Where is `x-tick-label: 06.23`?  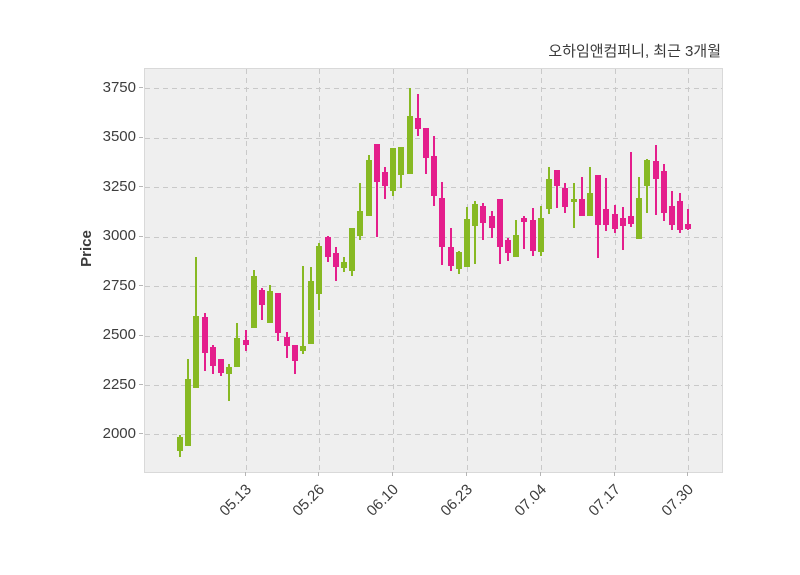
x-tick-label: 06.23 is located at coordinates (457, 500).